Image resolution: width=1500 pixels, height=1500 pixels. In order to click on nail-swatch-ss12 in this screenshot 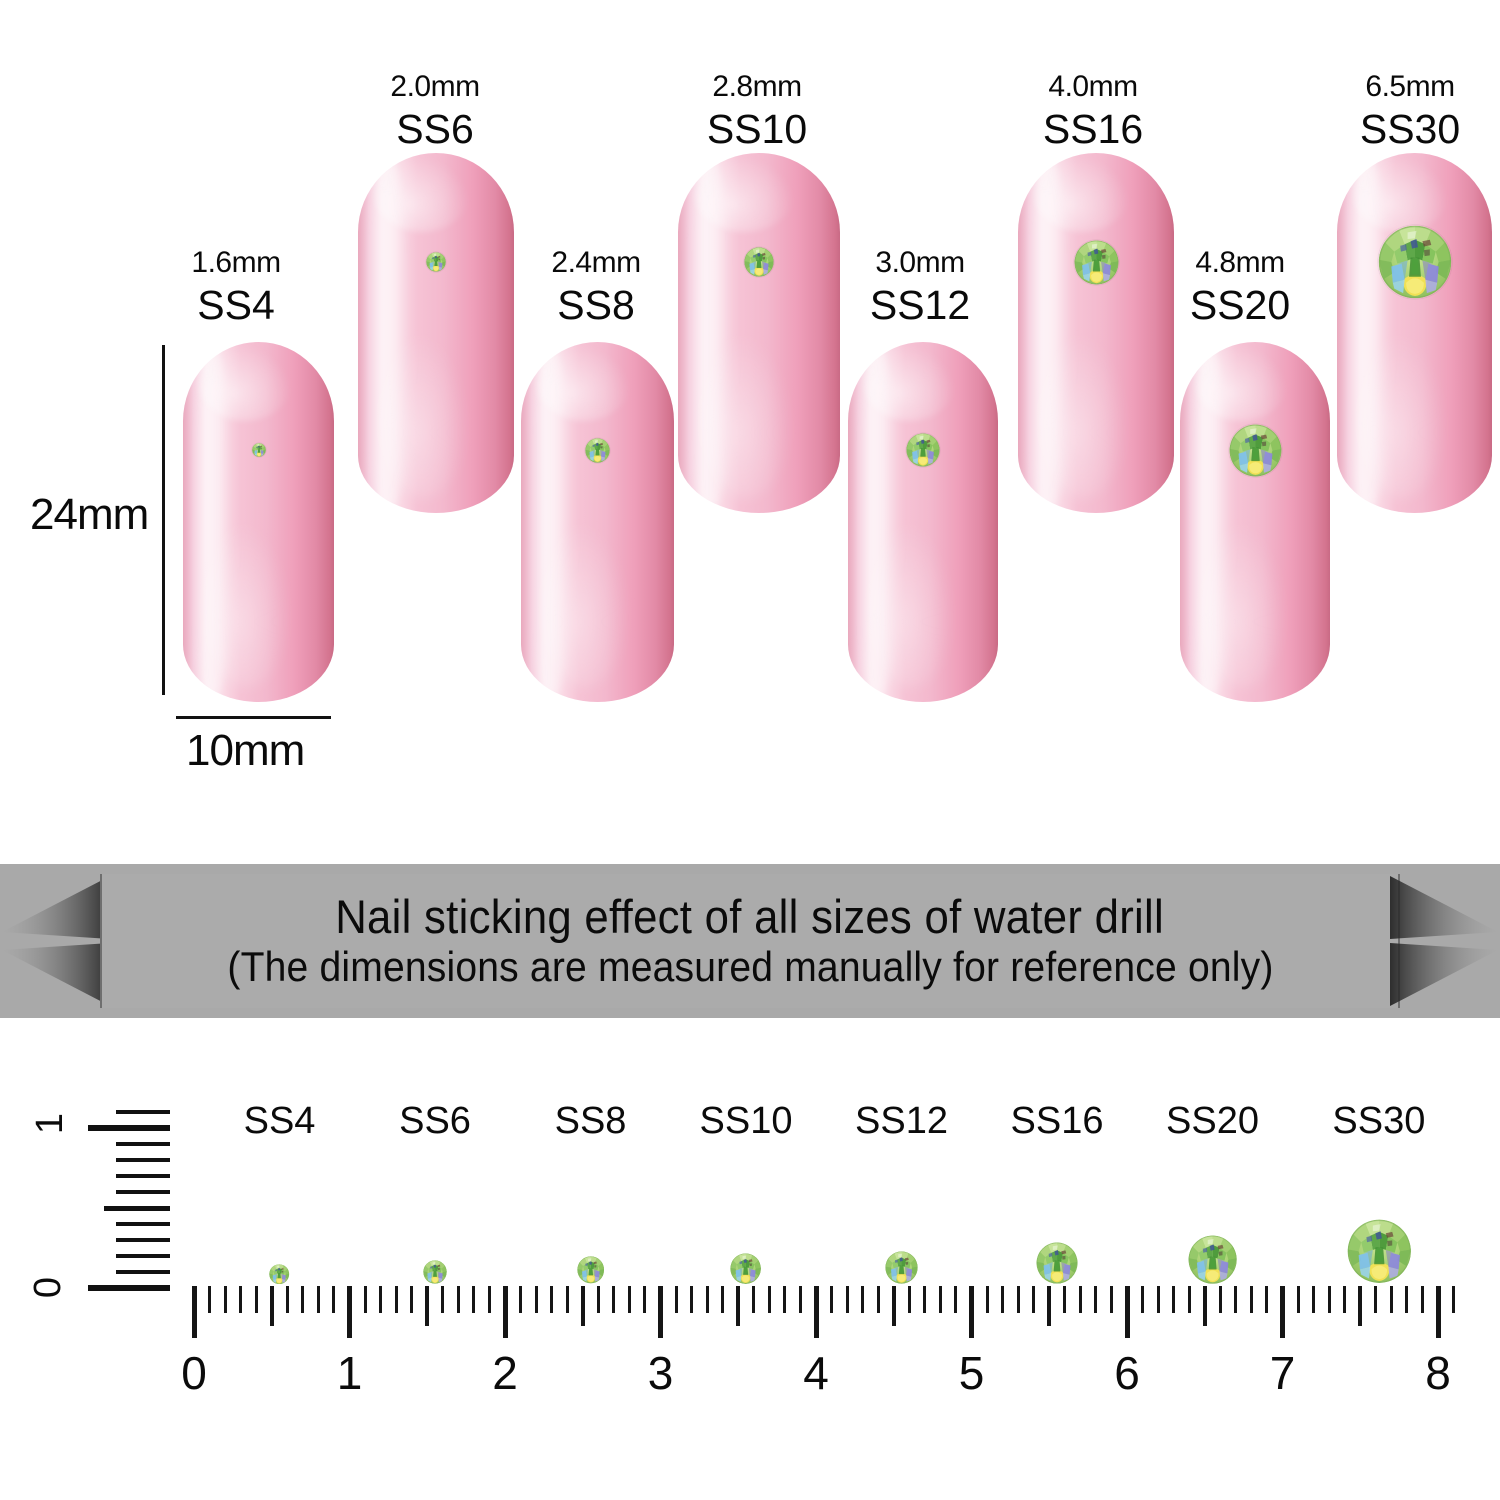, I will do `click(923, 522)`.